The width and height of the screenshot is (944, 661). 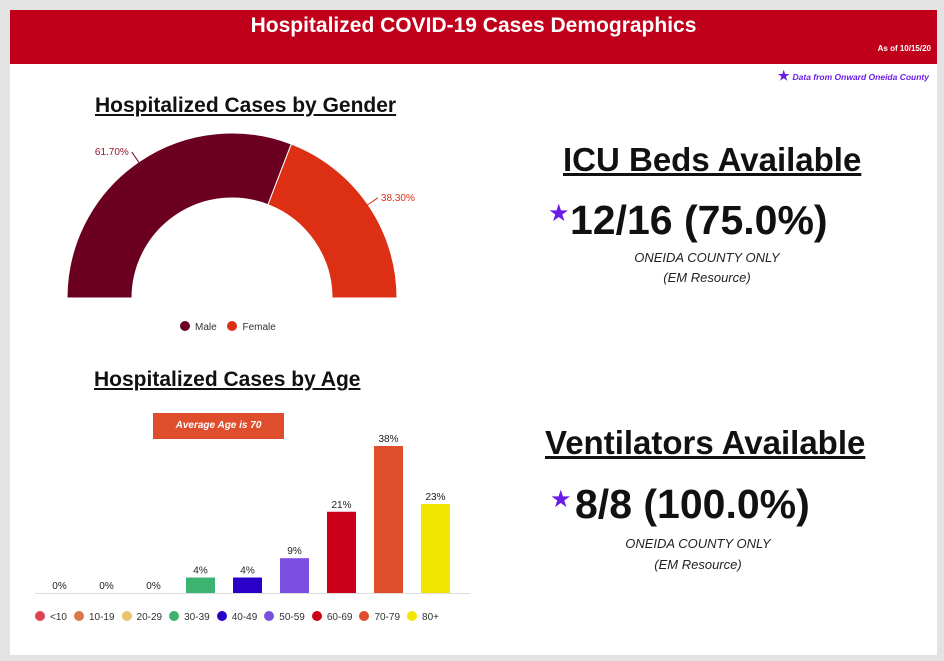 What do you see at coordinates (430, 617) in the screenshot?
I see `age-legend-label: 80+` at bounding box center [430, 617].